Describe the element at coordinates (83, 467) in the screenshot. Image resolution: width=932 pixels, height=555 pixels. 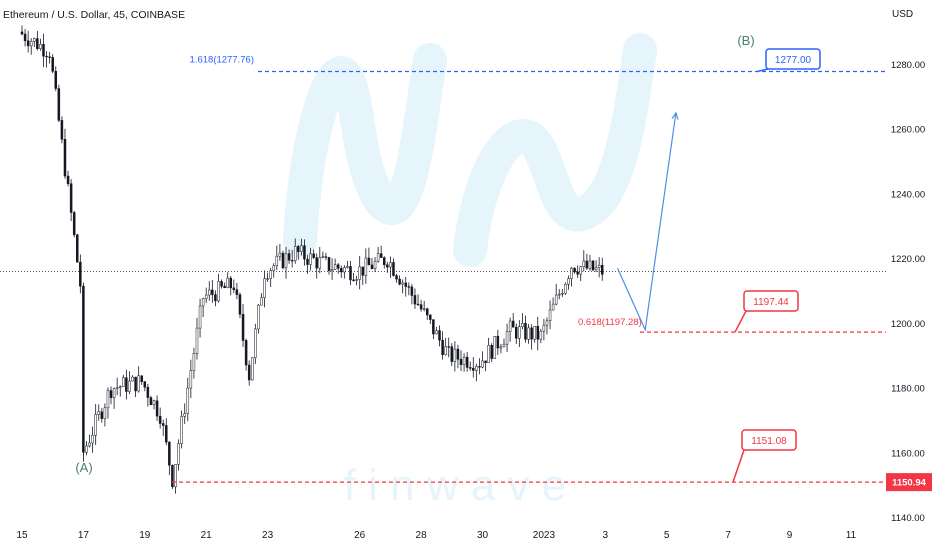
I see `wave-label-a: (A)` at that location.